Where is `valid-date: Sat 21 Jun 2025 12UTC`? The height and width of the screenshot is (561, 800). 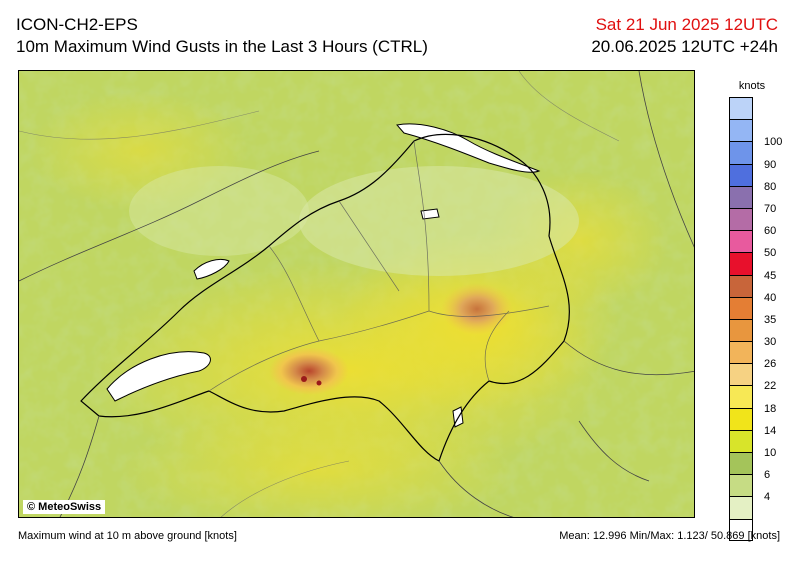 valid-date: Sat 21 Jun 2025 12UTC is located at coordinates (686, 24).